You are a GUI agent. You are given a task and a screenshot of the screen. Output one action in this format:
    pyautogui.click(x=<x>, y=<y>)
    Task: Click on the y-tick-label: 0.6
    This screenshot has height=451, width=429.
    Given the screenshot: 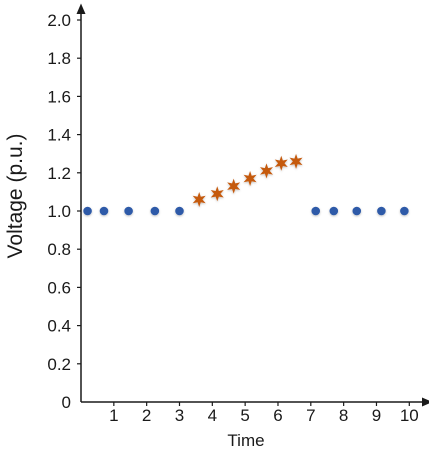 What is the action you would take?
    pyautogui.click(x=59, y=287)
    